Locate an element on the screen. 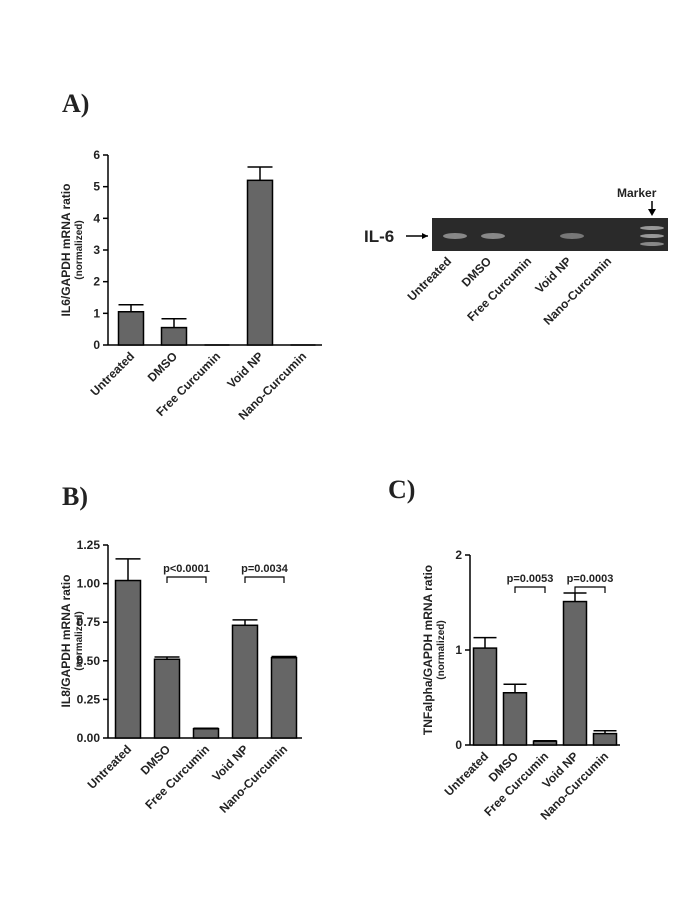 Image resolution: width=685 pixels, height=913 pixels. p-value: p=0.0003 is located at coordinates (590, 579).